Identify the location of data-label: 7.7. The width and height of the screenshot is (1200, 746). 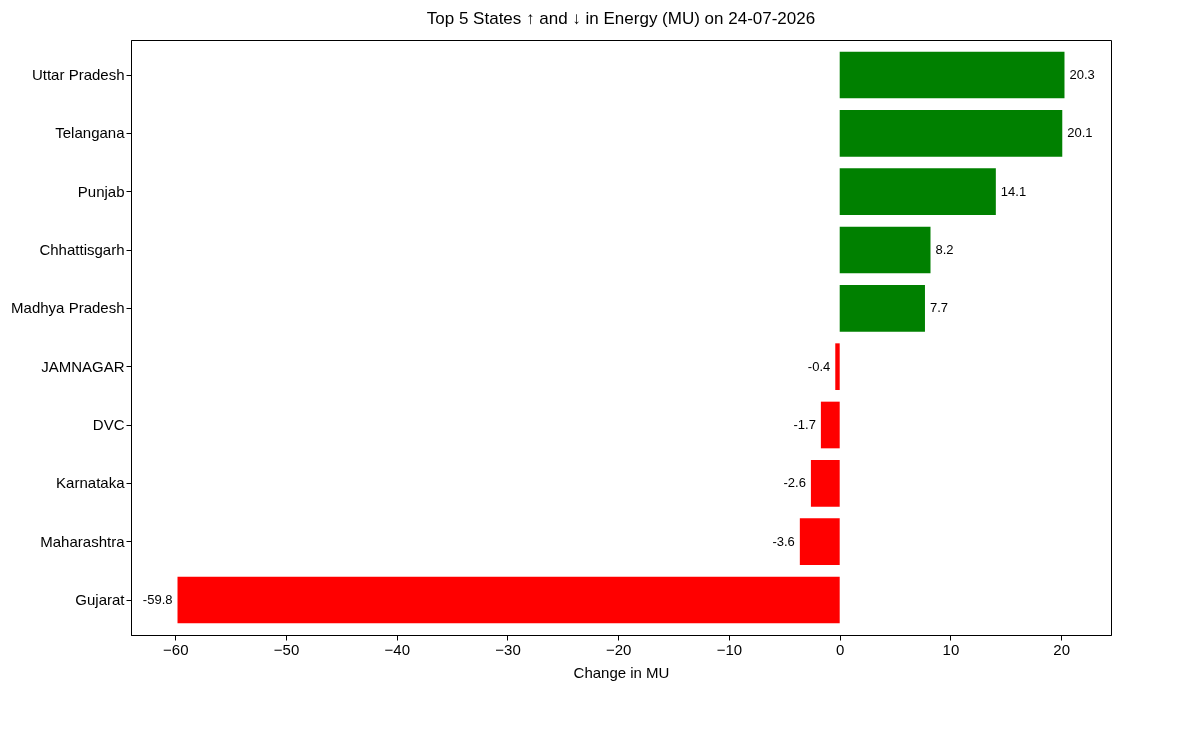
(939, 308).